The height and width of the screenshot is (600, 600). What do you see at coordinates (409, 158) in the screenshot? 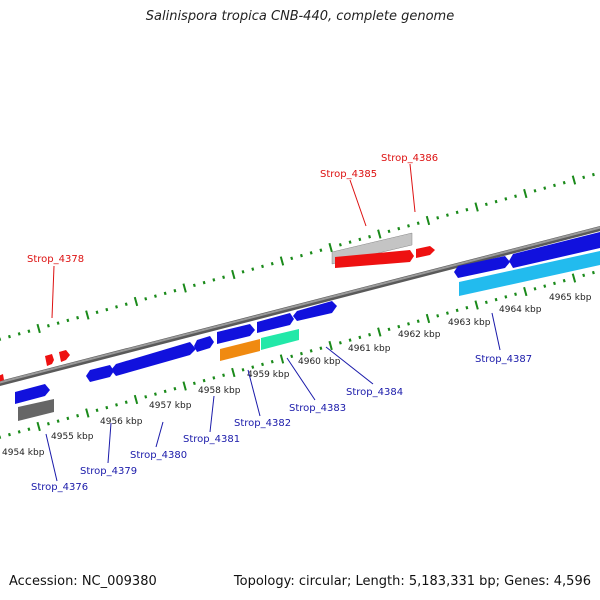
I see `gene-label: Strop_4386` at bounding box center [409, 158].